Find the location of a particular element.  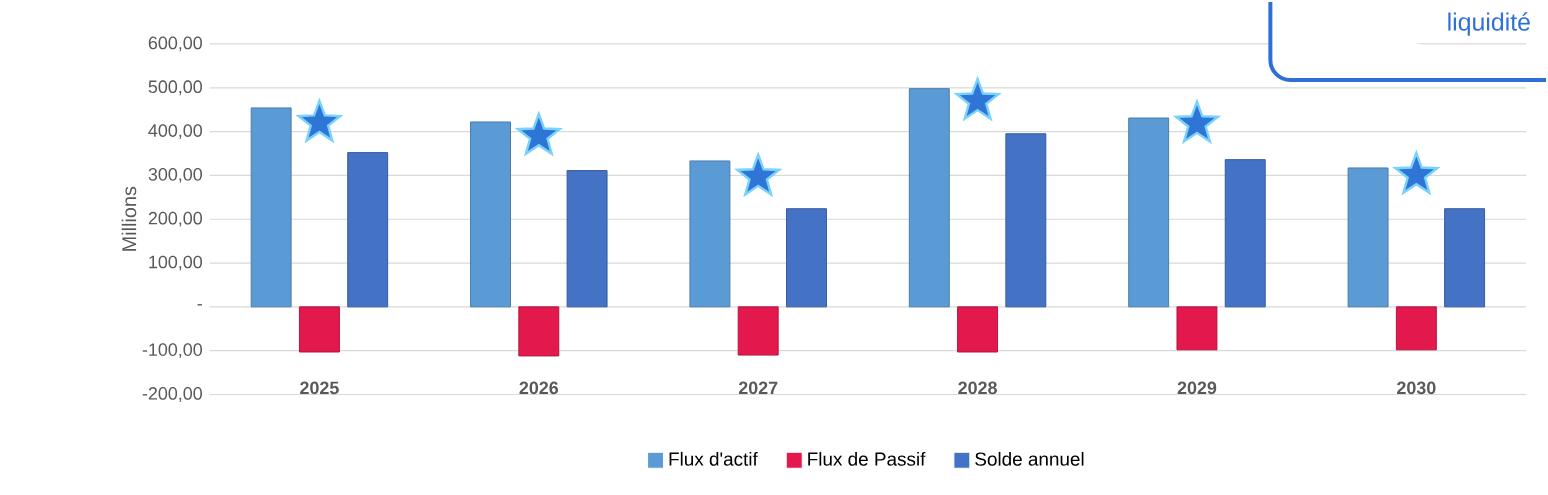

x-tick-label: 2030 is located at coordinates (1416, 388).